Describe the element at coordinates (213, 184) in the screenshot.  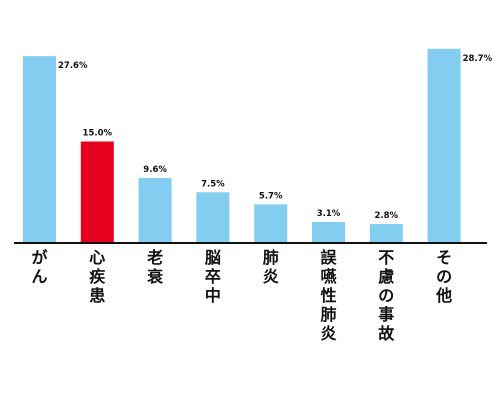
I see `value-label-3: 7.5%` at that location.